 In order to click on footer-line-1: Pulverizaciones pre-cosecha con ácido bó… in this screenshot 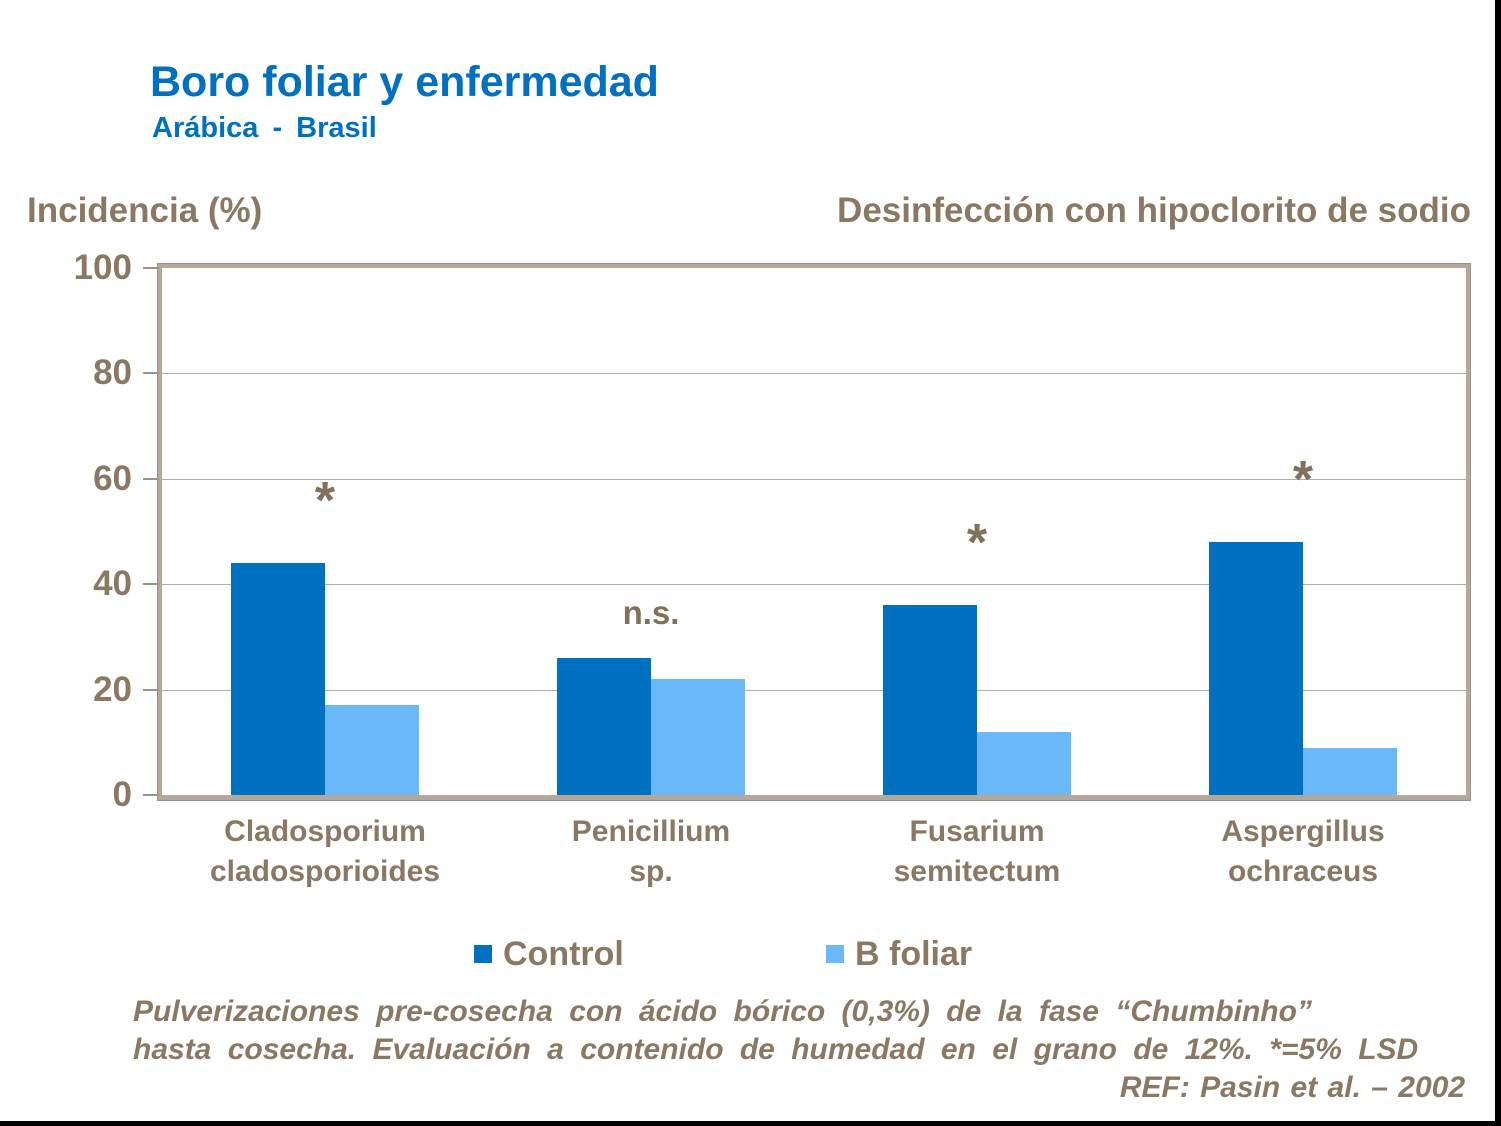, I will do `click(722, 1011)`.